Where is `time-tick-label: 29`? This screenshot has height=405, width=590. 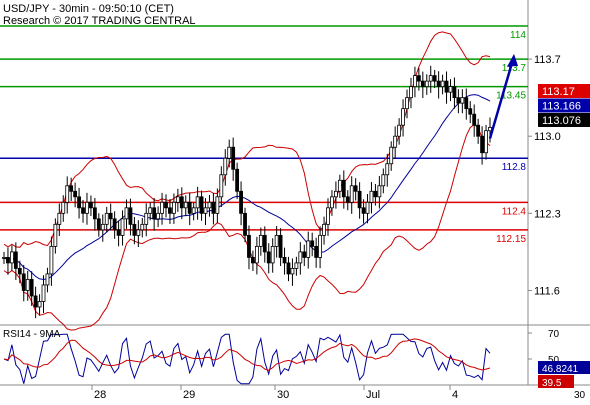
time-tick-label: 29 is located at coordinates (189, 394).